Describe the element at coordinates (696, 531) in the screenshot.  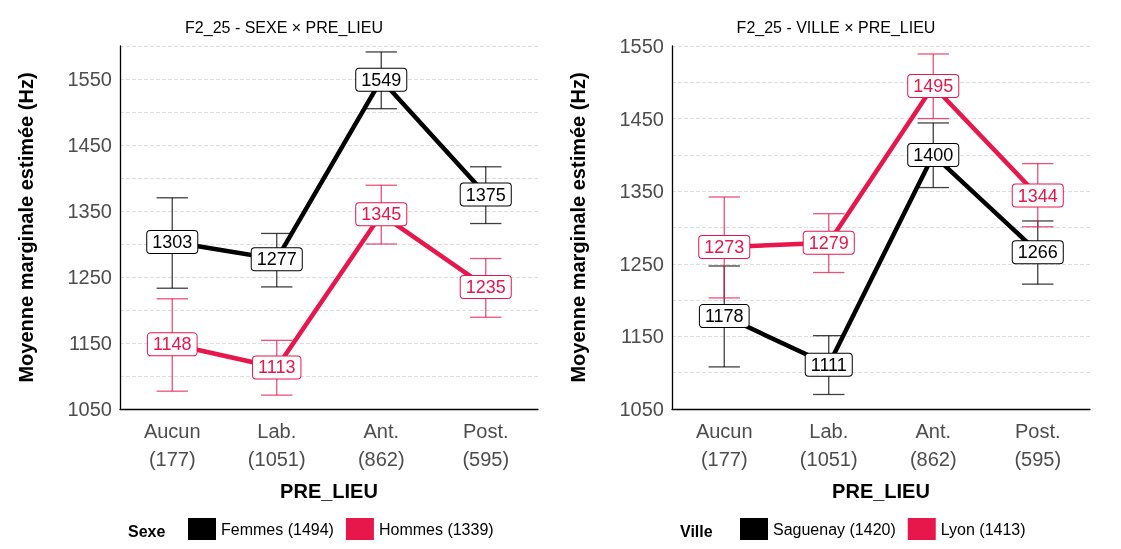
I see `legend-title: Ville` at that location.